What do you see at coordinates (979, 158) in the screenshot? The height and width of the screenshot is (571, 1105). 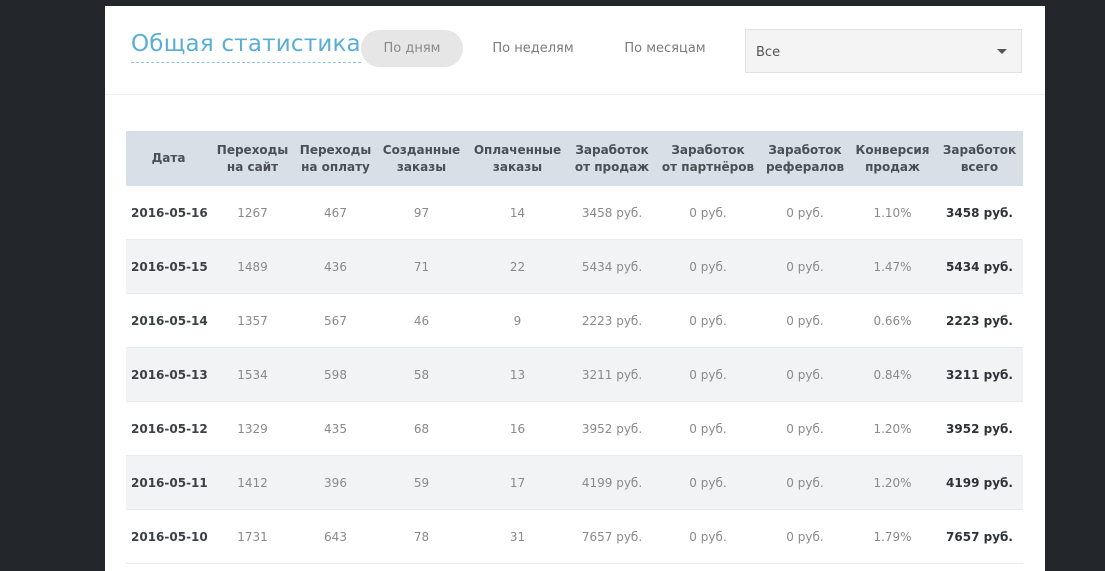 I see `column-header: Заработок всего` at bounding box center [979, 158].